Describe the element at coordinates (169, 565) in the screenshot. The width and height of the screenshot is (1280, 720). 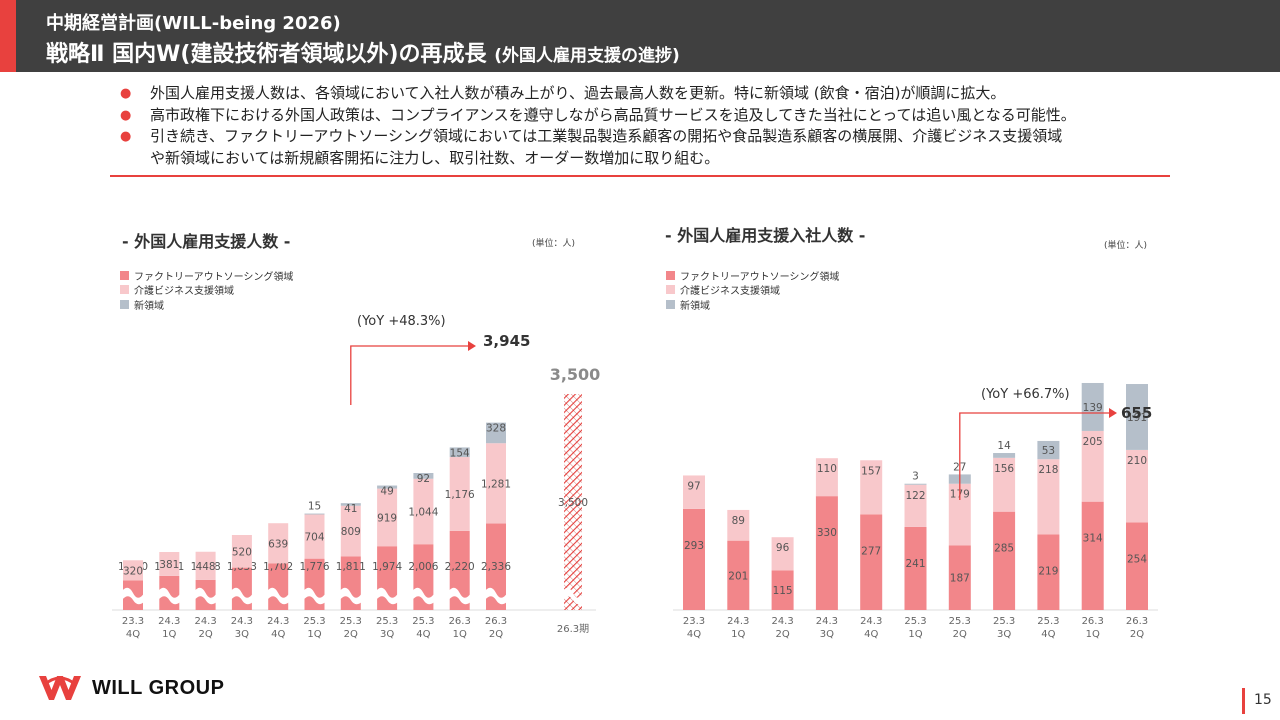
I see `data-label-kaigo: 381` at that location.